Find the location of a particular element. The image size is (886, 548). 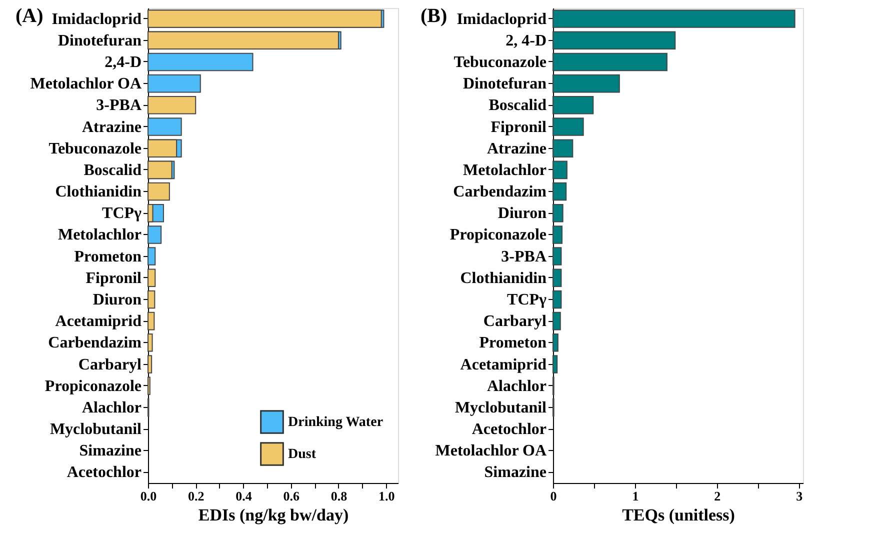

y-tick-label: 2,4-D is located at coordinates (123, 62).